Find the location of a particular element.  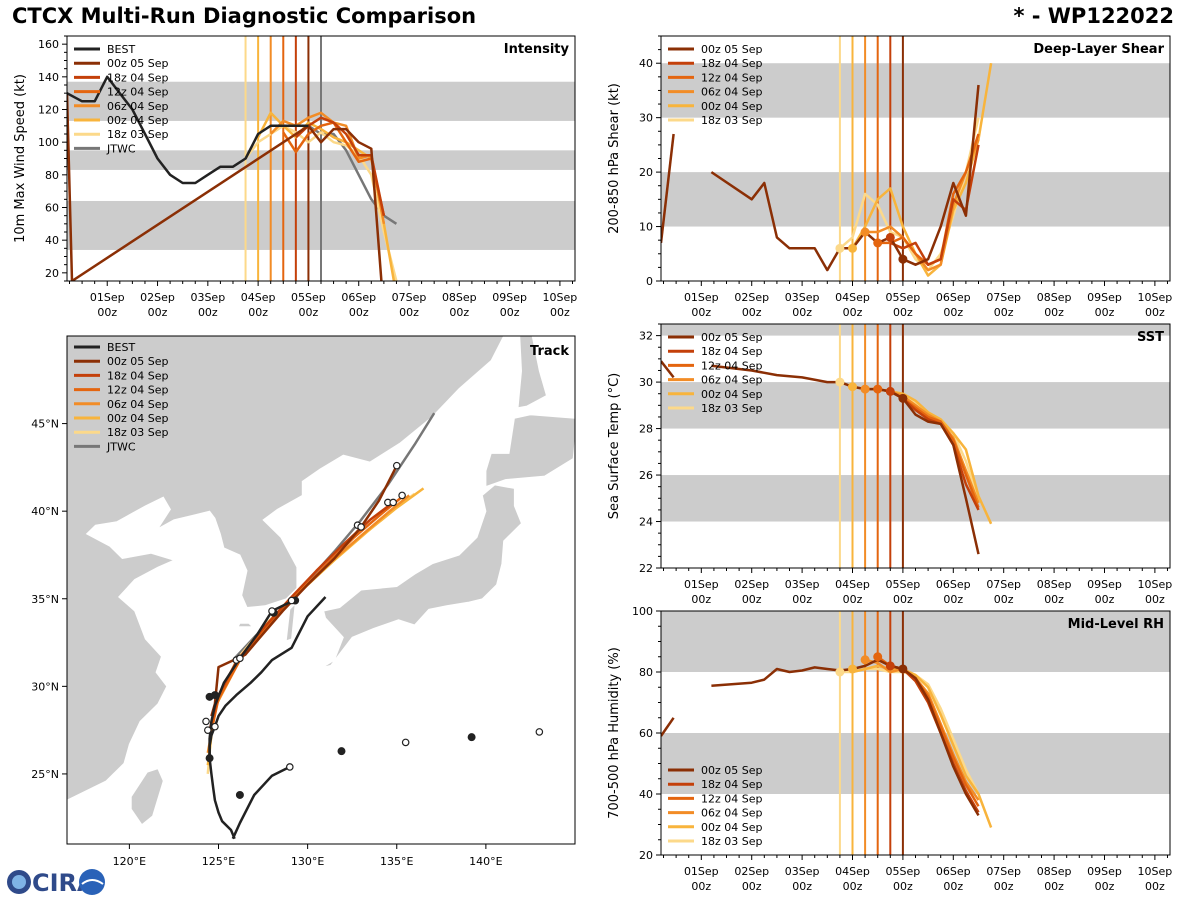

rh-xtick-label-day: 07Sep is located at coordinates (1003, 871).